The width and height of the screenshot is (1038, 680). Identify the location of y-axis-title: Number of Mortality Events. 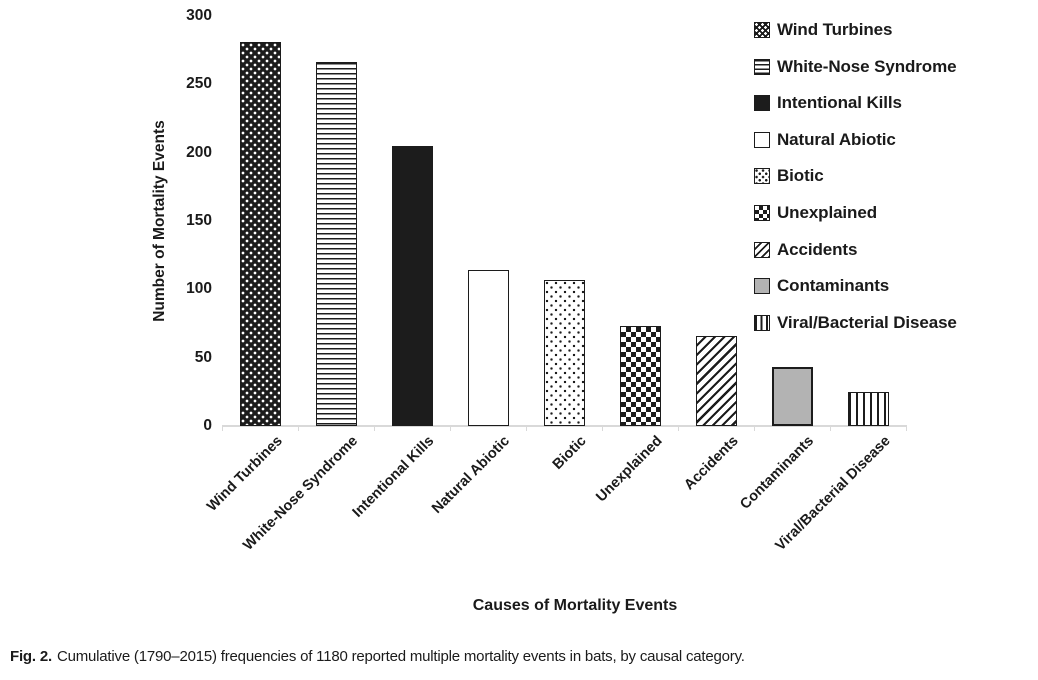
(159, 221).